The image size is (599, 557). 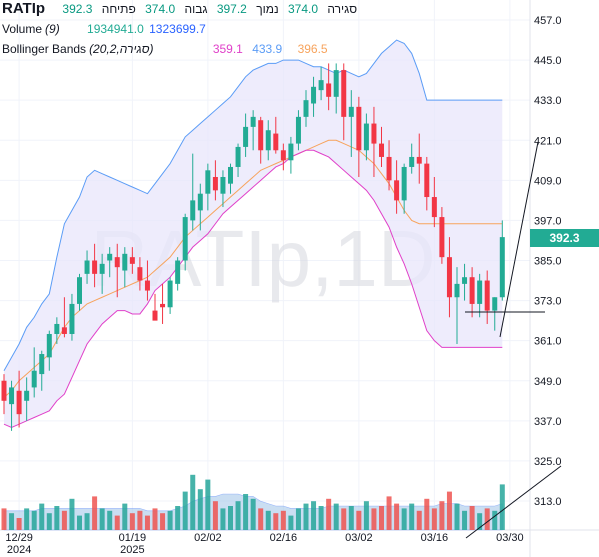 I want to click on y-tick-label: 409.0, so click(x=548, y=181).